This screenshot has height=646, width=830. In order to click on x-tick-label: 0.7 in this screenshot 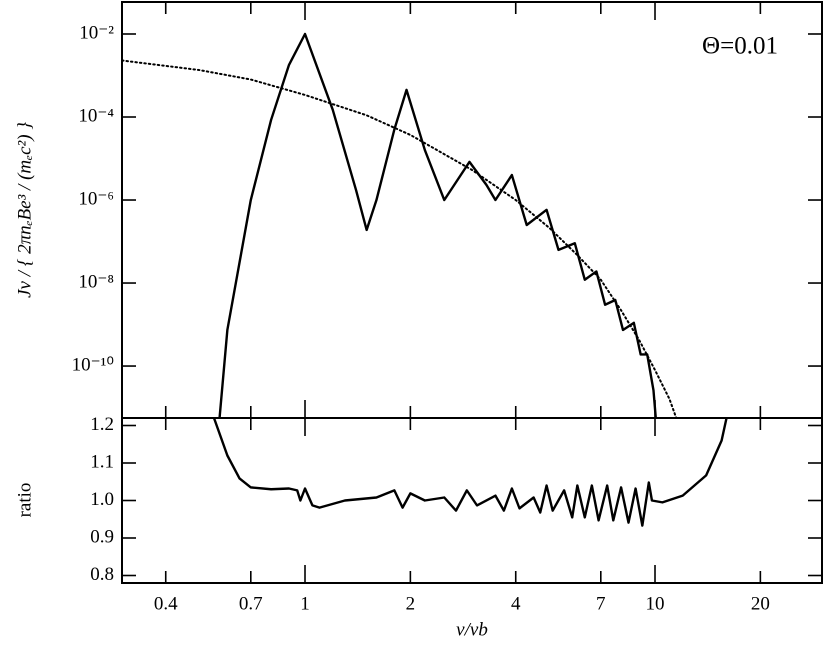, I will do `click(251, 603)`.